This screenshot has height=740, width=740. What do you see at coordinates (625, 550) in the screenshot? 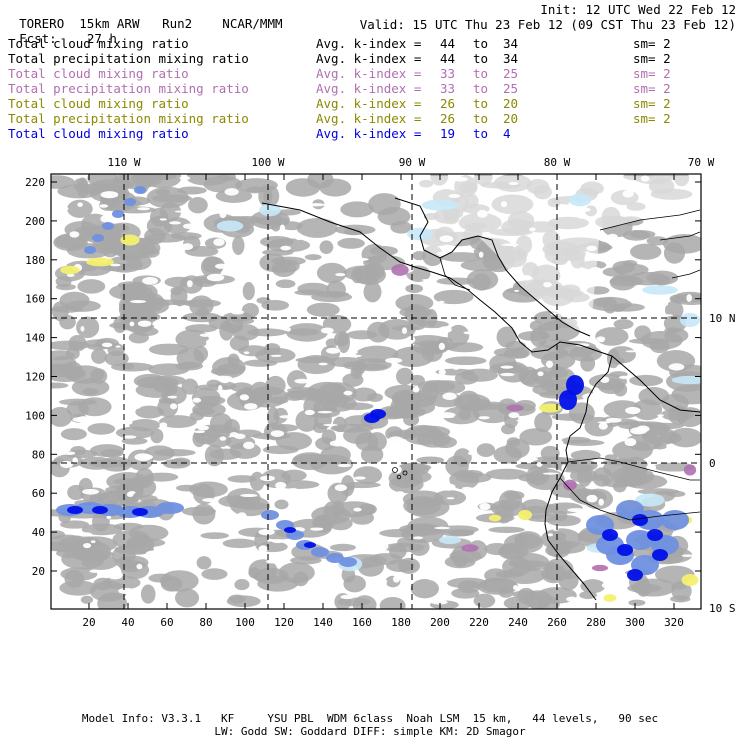
I see `deep-blue-complex` at bounding box center [625, 550].